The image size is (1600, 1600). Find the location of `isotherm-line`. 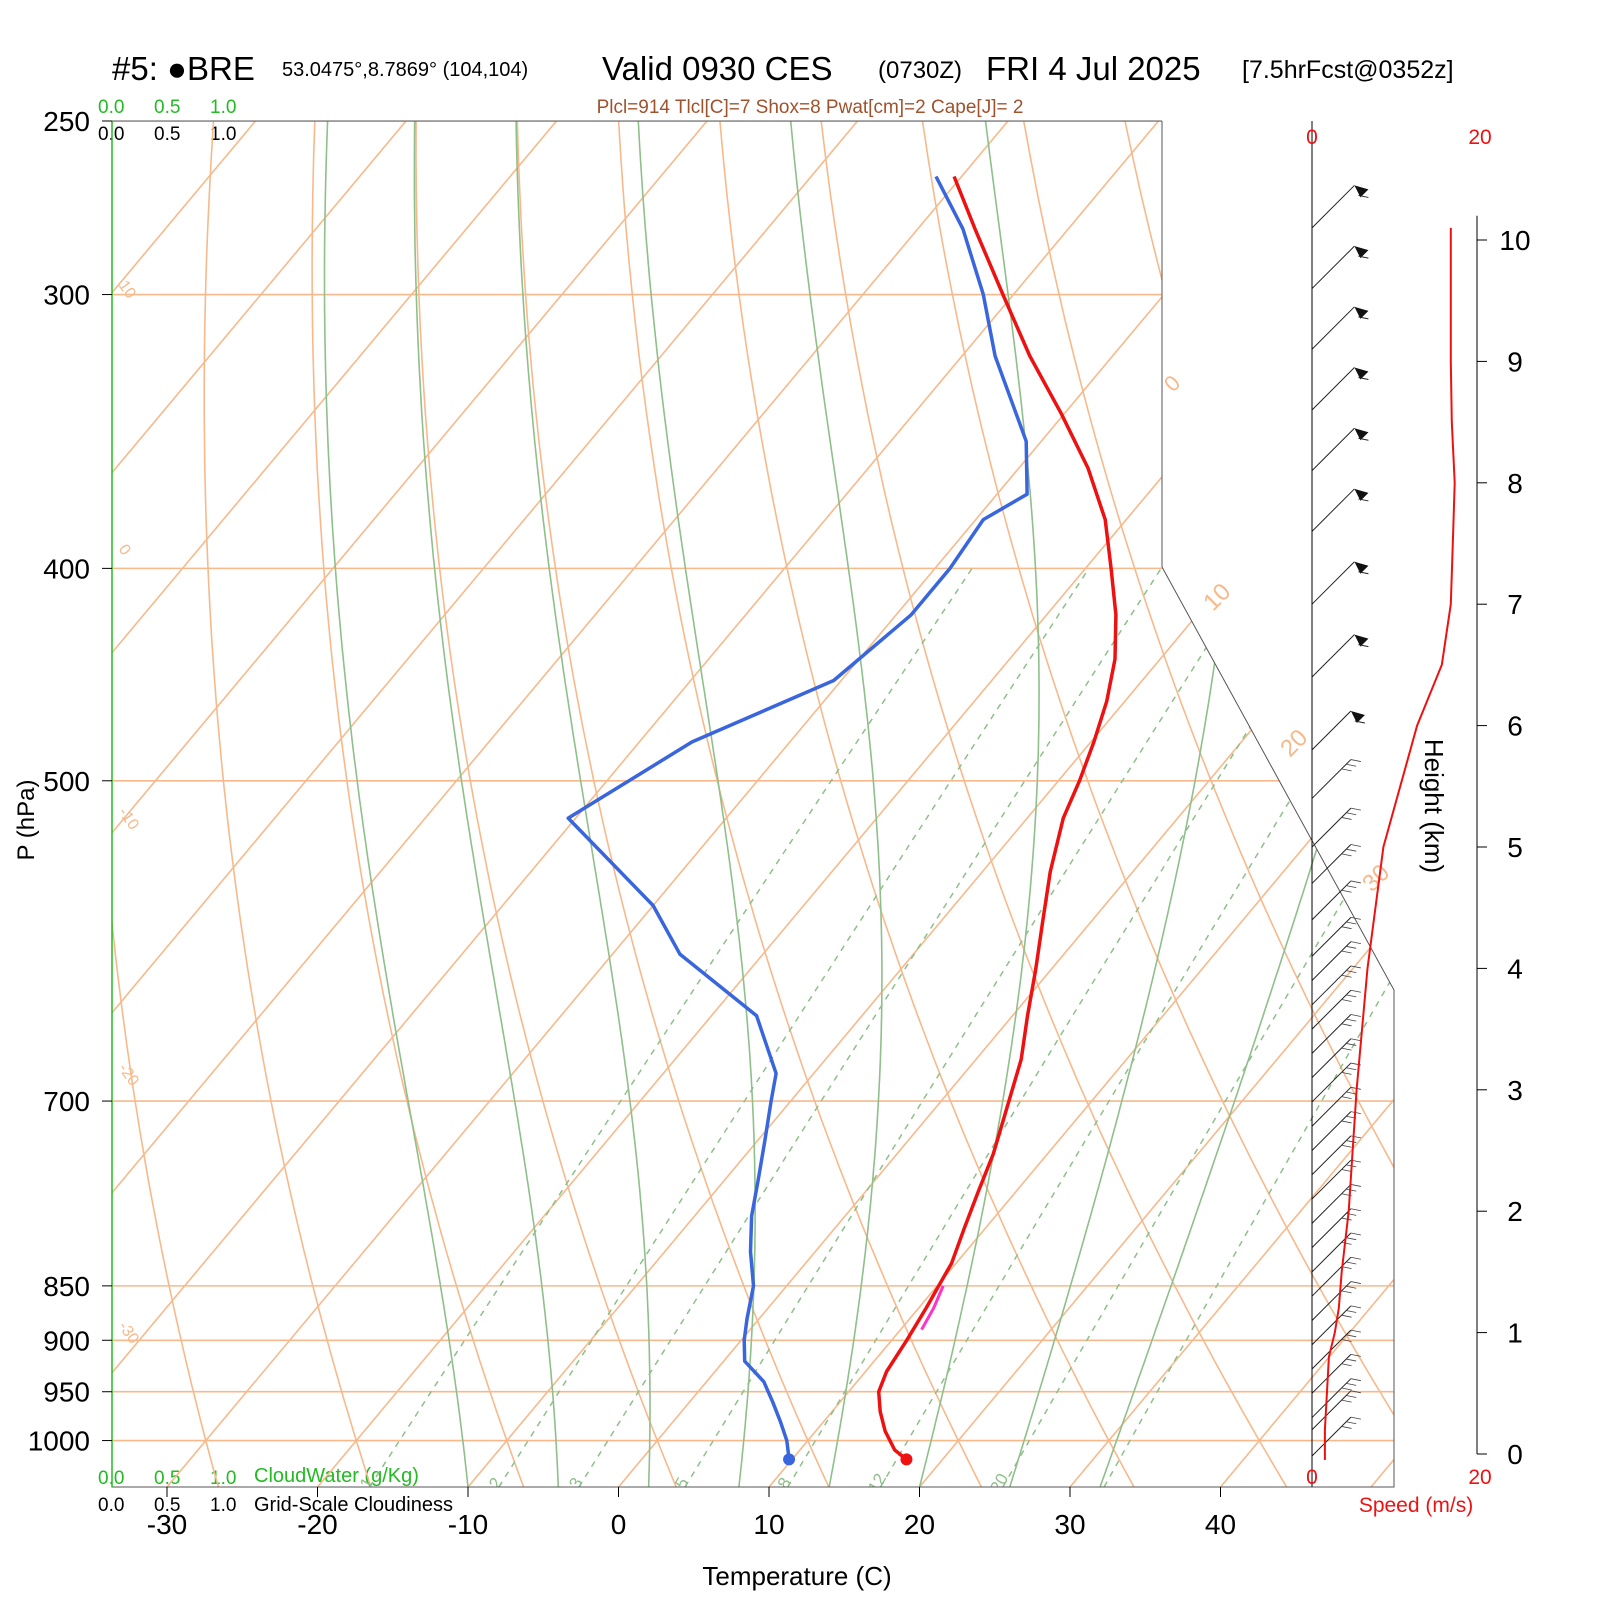

isotherm-line is located at coordinates (1382, 804).